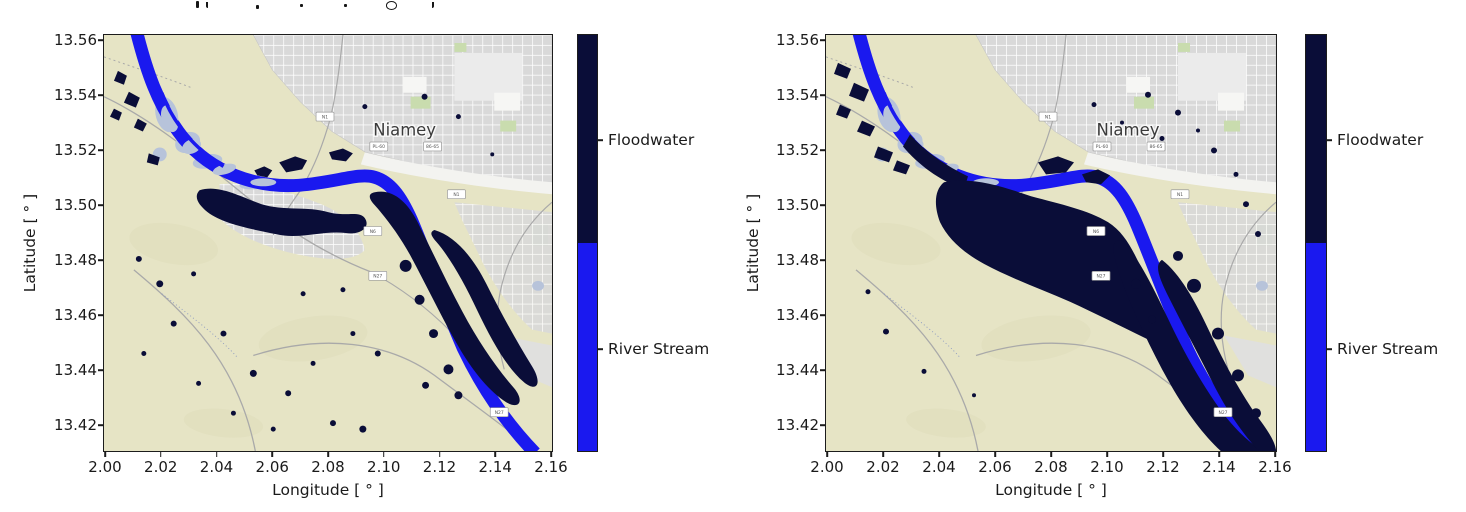  Describe the element at coordinates (733, 5) in the screenshot. I see `cropped-title-remnant` at that location.